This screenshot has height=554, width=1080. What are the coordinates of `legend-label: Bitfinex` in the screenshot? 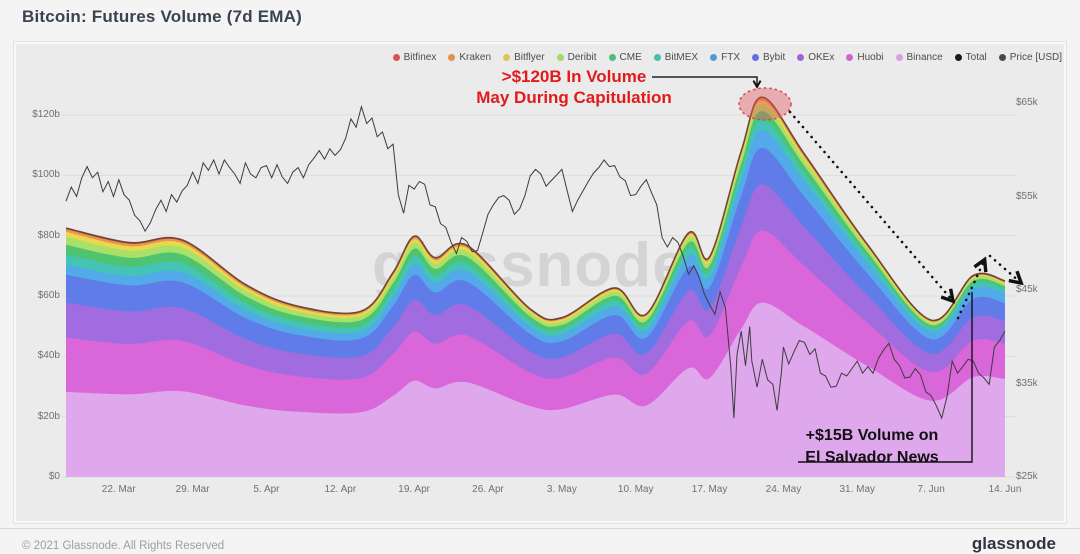 It's located at (420, 57).